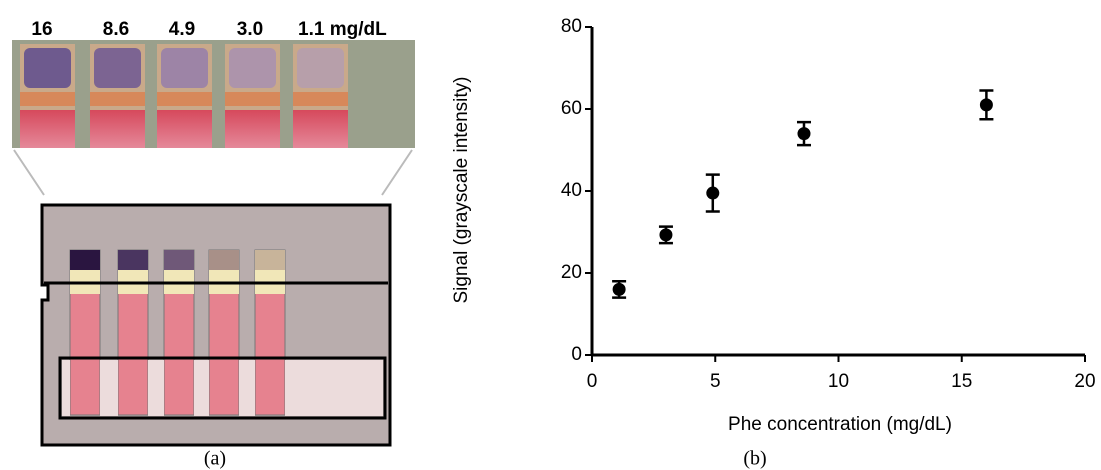 The height and width of the screenshot is (470, 1101). What do you see at coordinates (182, 29) in the screenshot?
I see `photo-label: 4.9` at bounding box center [182, 29].